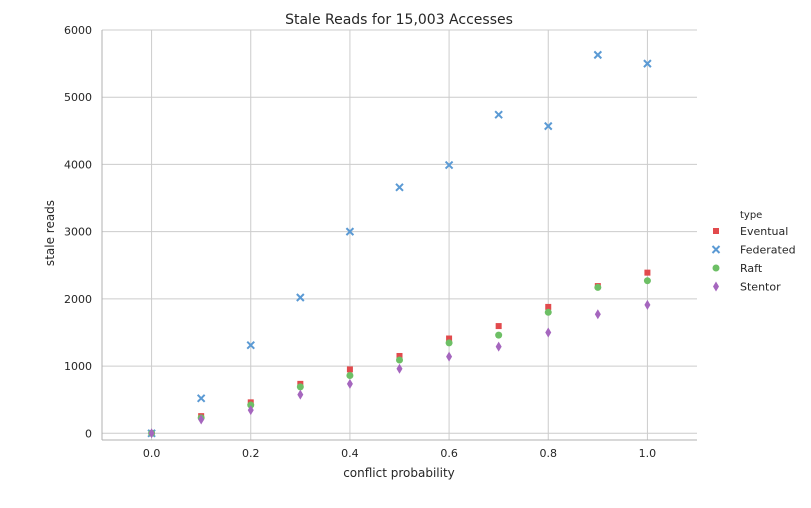 The height and width of the screenshot is (508, 811). Describe the element at coordinates (78, 164) in the screenshot. I see `y-tick-label: 4000` at that location.